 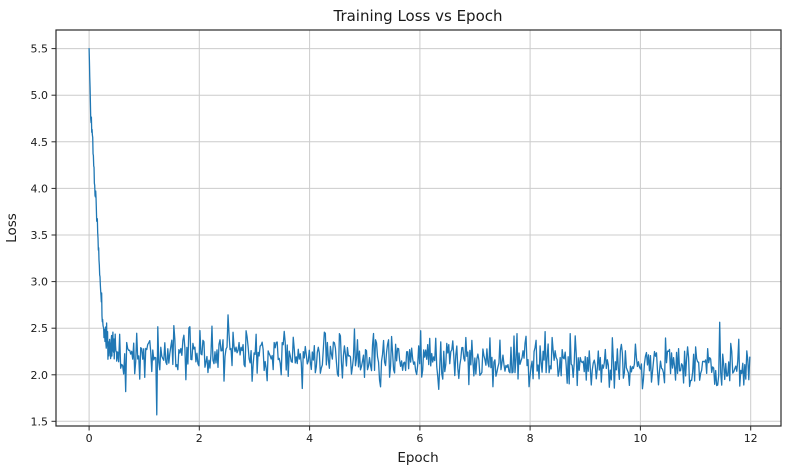 What do you see at coordinates (417, 16) in the screenshot?
I see `chart-title: Training Loss vs Epoch` at bounding box center [417, 16].